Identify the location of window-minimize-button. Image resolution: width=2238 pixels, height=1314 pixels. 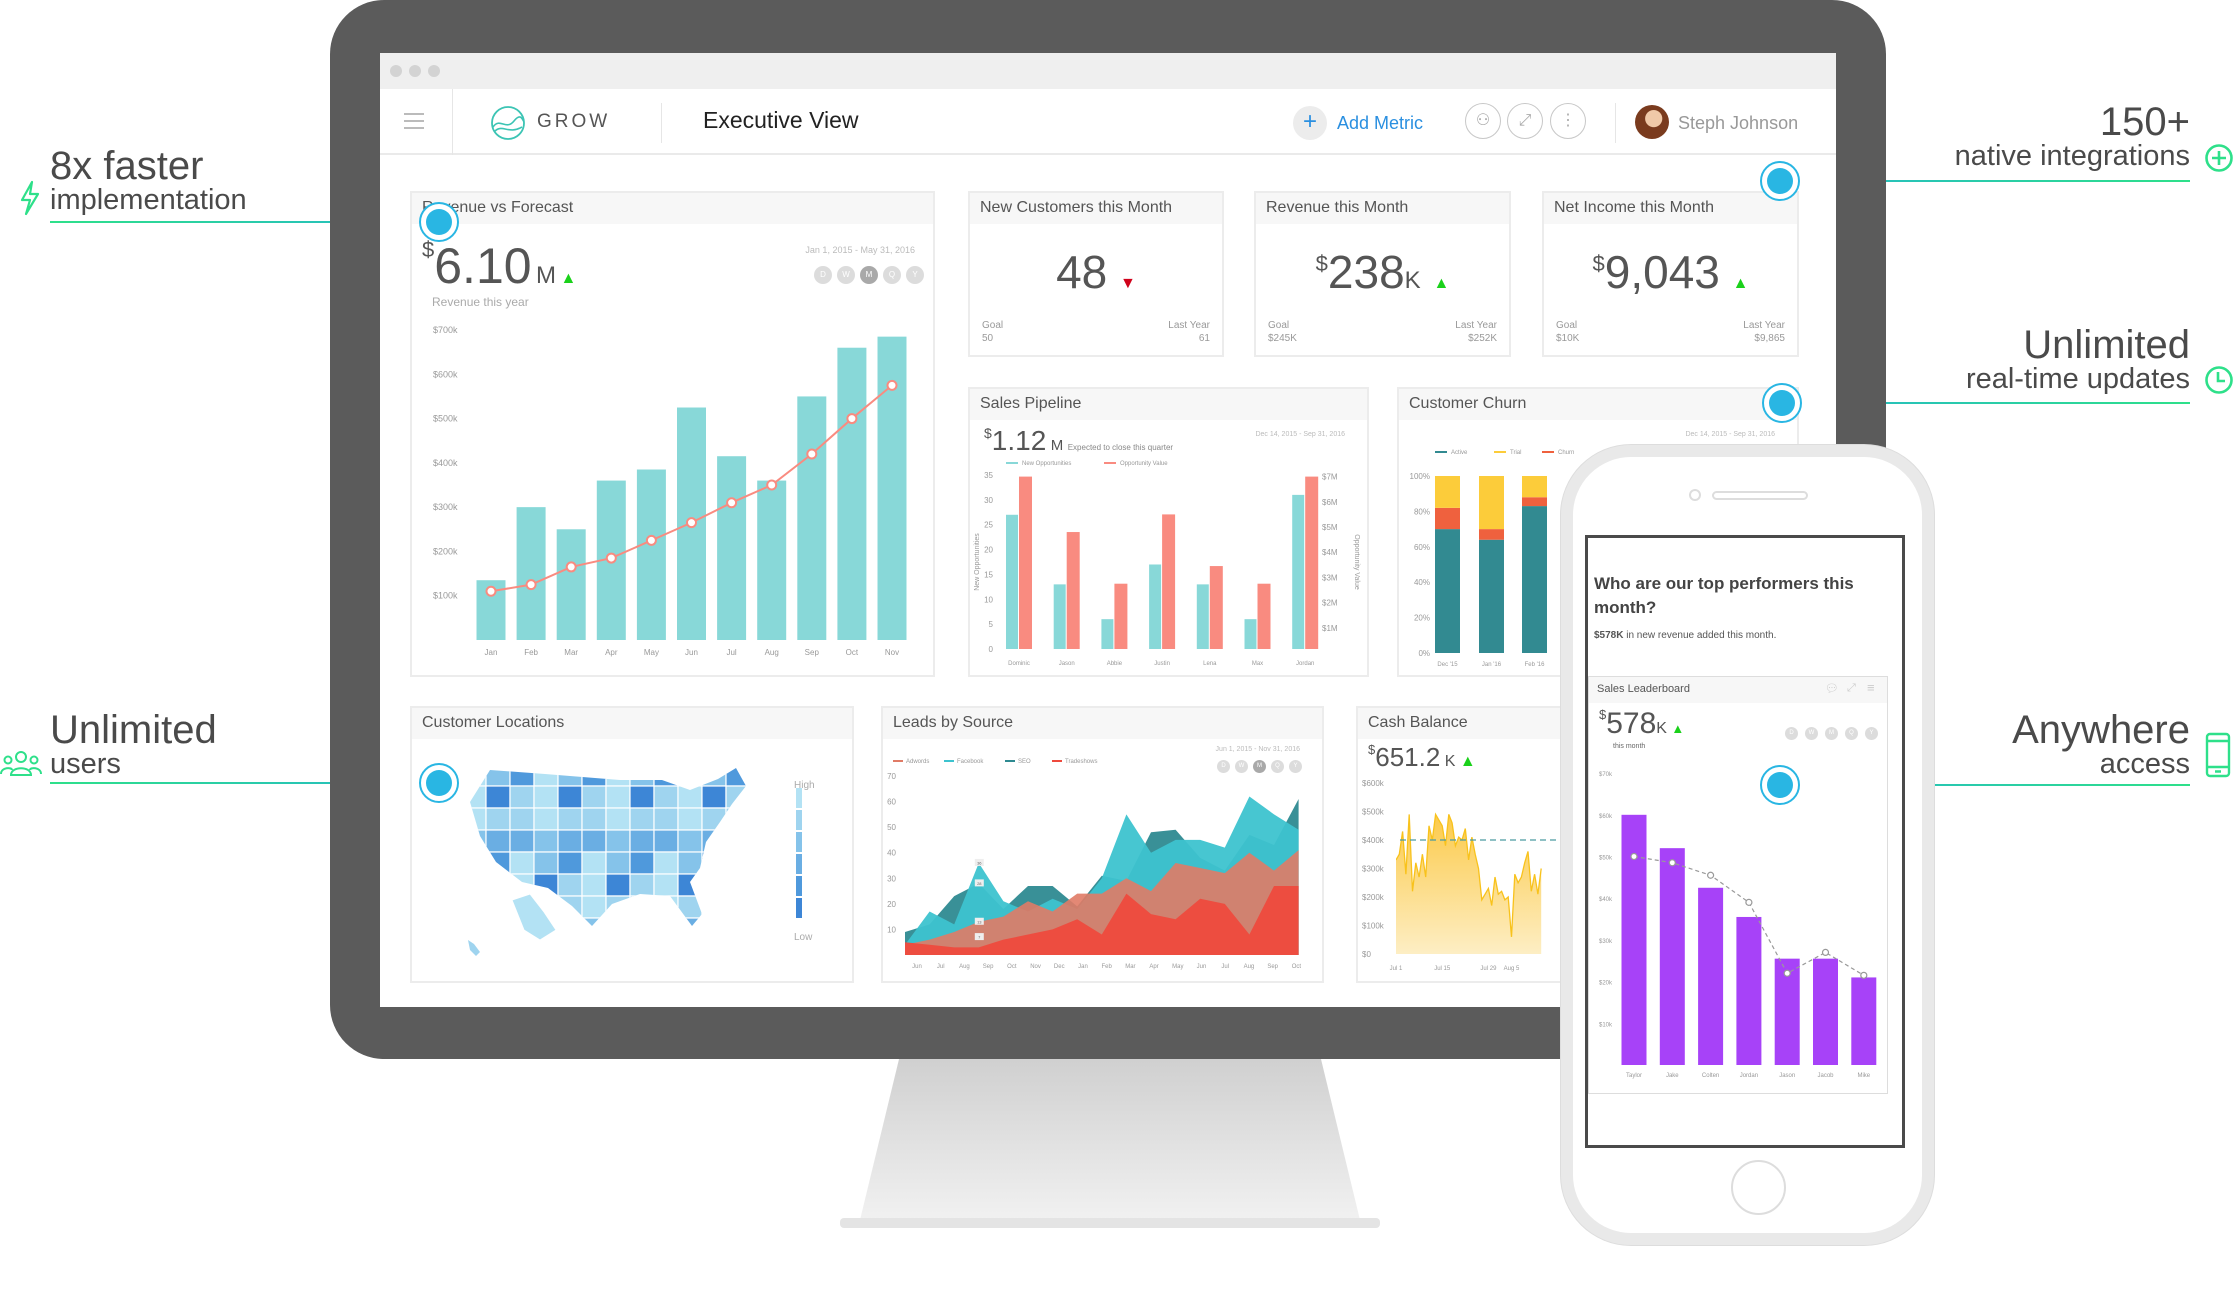
(415, 71).